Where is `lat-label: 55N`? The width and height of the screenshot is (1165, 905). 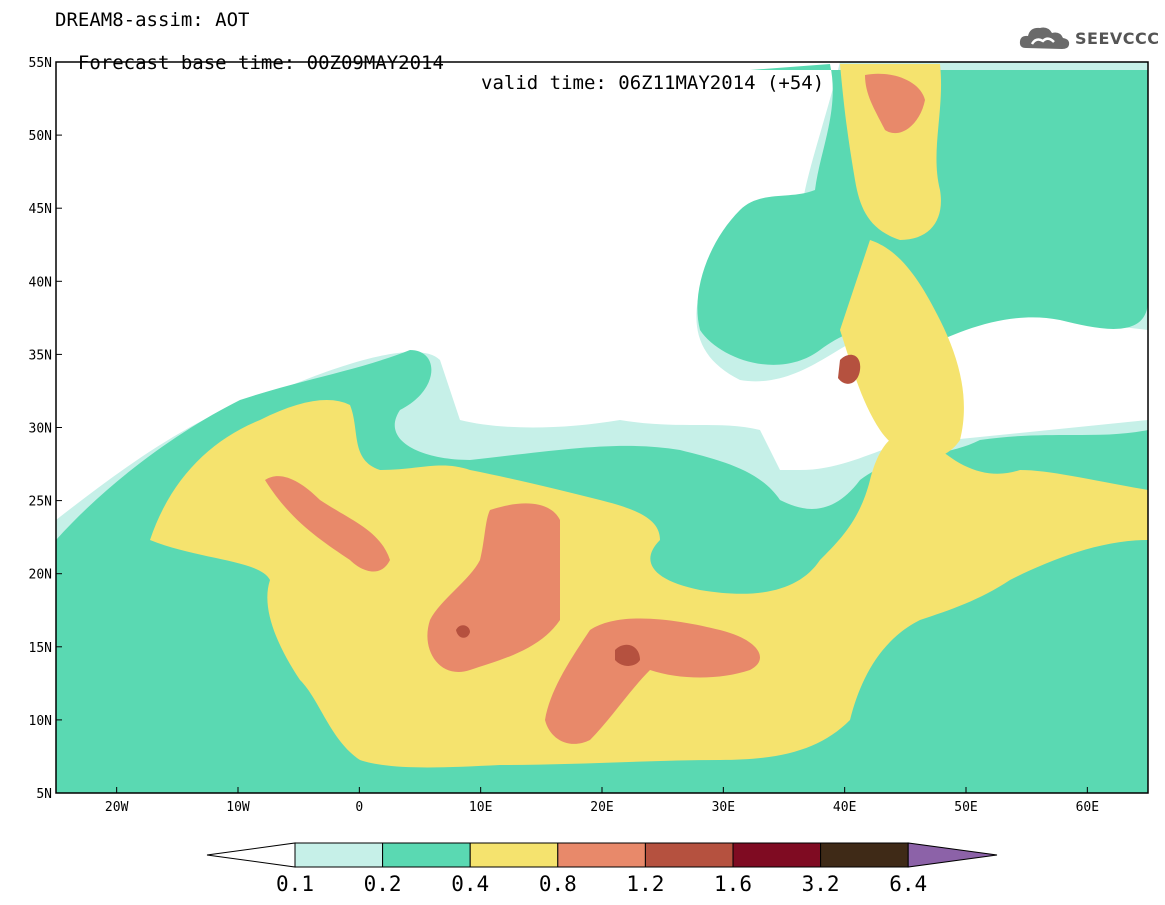 lat-label: 55N is located at coordinates (40, 63).